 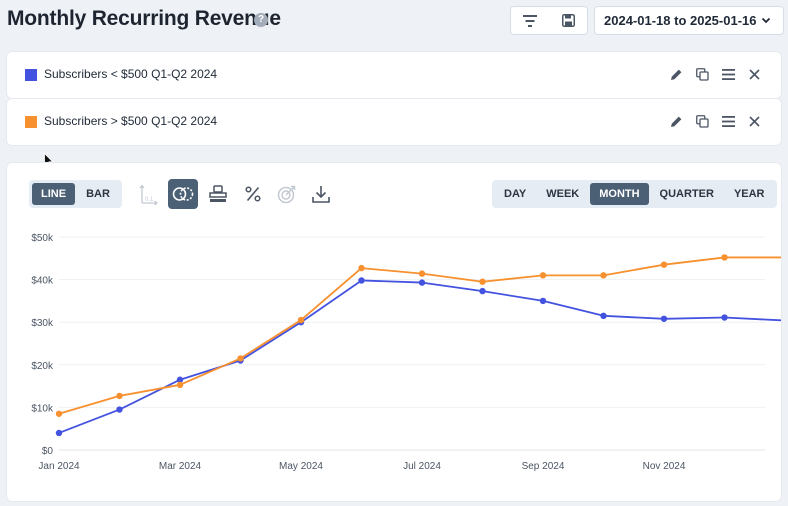 I want to click on period-option-quarter: QUARTER, so click(x=686, y=194).